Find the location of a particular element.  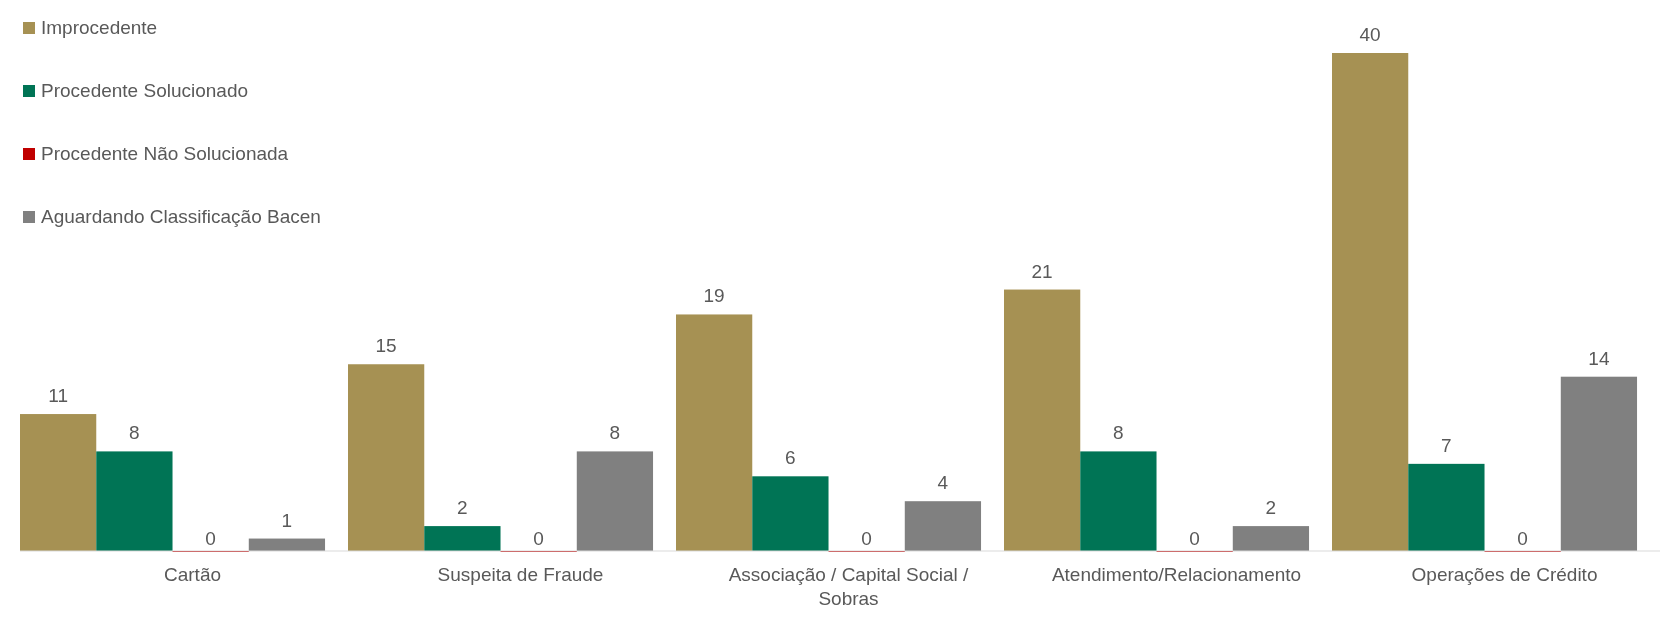

data-label: 7 is located at coordinates (1446, 445).